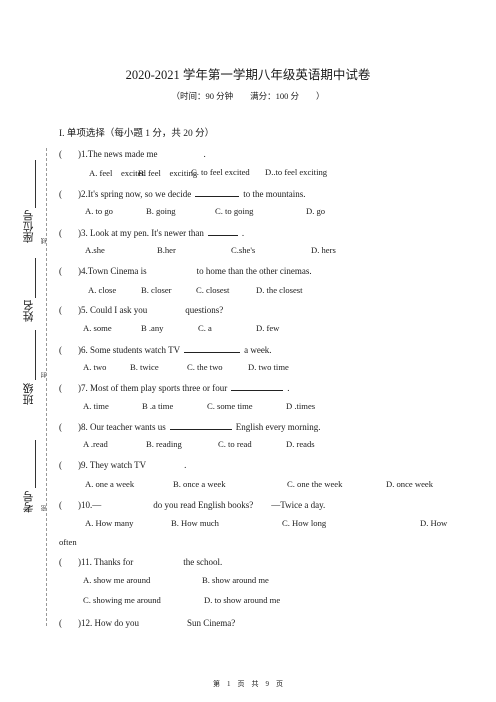 The width and height of the screenshot is (496, 702). Describe the element at coordinates (35, 278) in the screenshot. I see `name-rule` at that location.